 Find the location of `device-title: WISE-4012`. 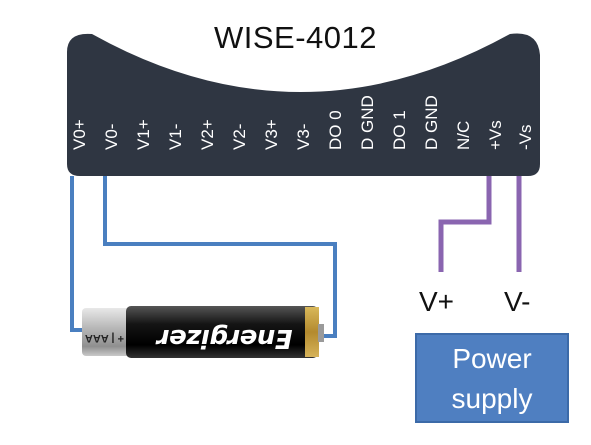

device-title: WISE-4012 is located at coordinates (295, 37).